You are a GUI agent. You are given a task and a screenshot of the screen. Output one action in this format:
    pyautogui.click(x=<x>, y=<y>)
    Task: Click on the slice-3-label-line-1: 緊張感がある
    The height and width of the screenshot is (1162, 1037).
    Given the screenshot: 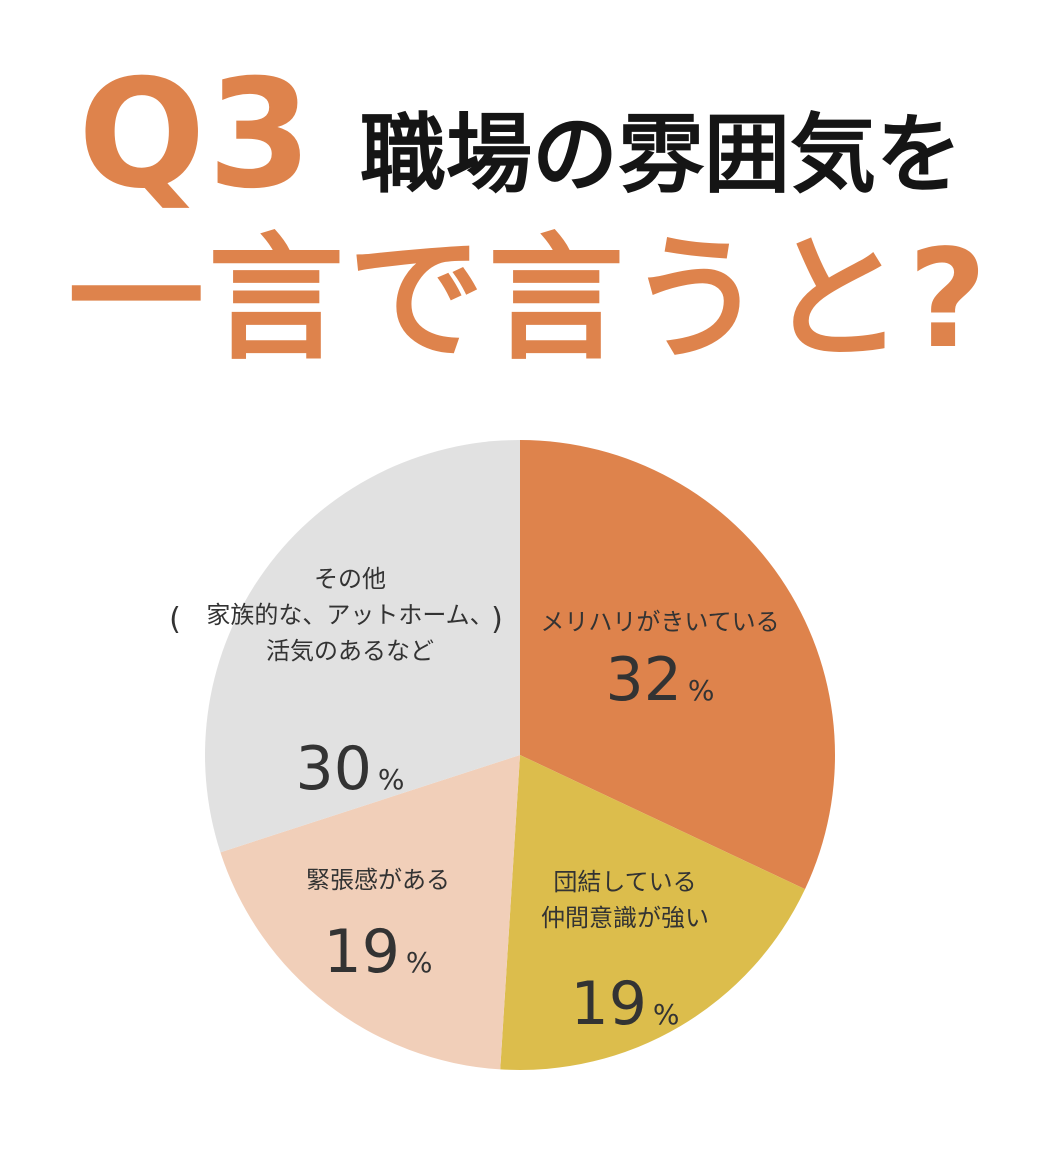 What is the action you would take?
    pyautogui.click(x=378, y=880)
    